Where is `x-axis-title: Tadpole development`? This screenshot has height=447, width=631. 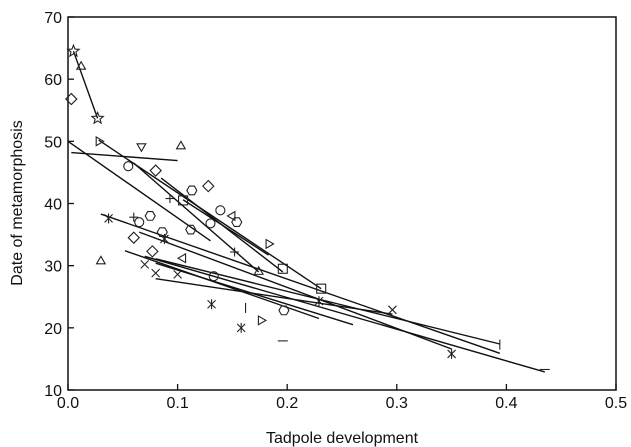 x-axis-title: Tadpole development is located at coordinates (342, 438).